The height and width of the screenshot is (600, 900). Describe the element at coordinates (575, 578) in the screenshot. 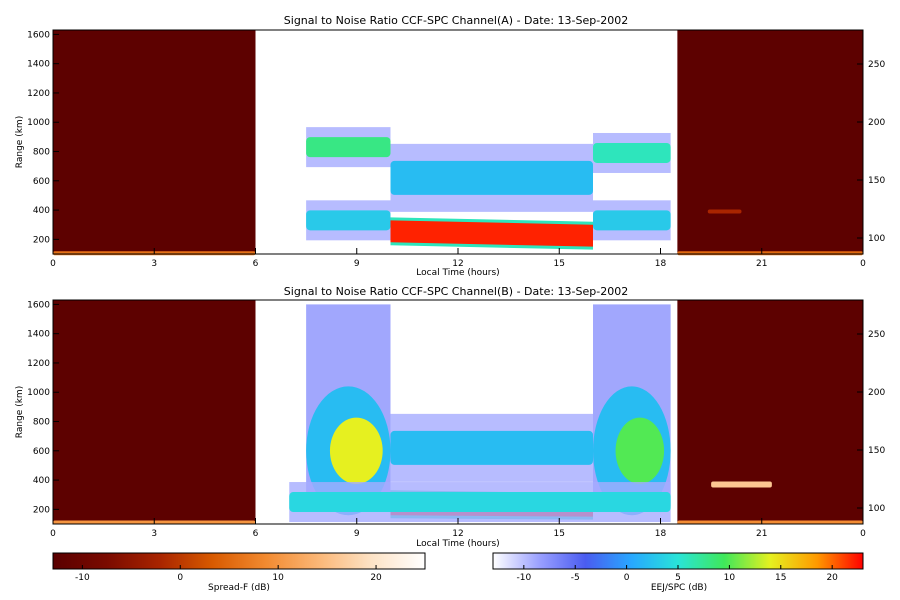

I see `colorbar-eej-spc-tick-label: -5` at that location.